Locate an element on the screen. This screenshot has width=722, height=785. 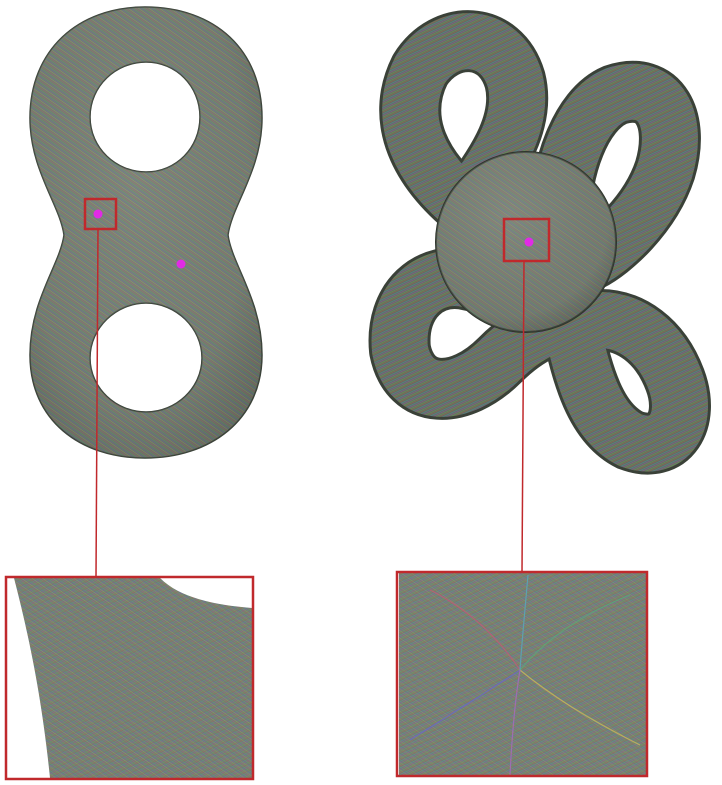
zoom-inset-left is located at coordinates (130, 678).